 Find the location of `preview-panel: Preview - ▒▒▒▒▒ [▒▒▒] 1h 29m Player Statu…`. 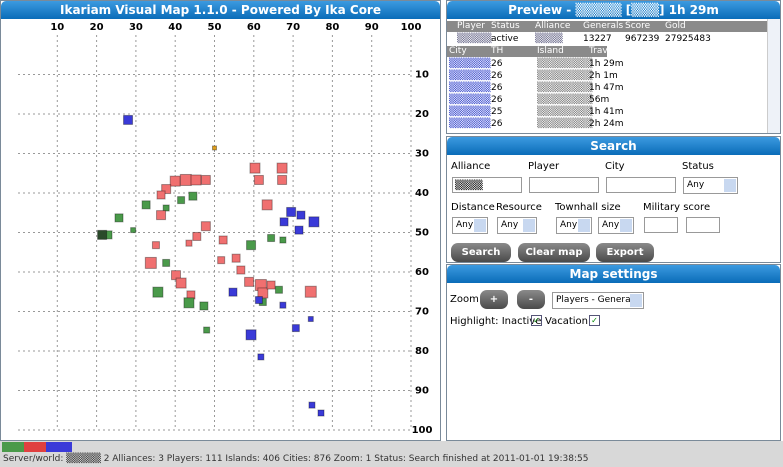

preview-panel: Preview - ▒▒▒▒▒ [▒▒▒] 1h 29m Player Statu… is located at coordinates (613, 67).